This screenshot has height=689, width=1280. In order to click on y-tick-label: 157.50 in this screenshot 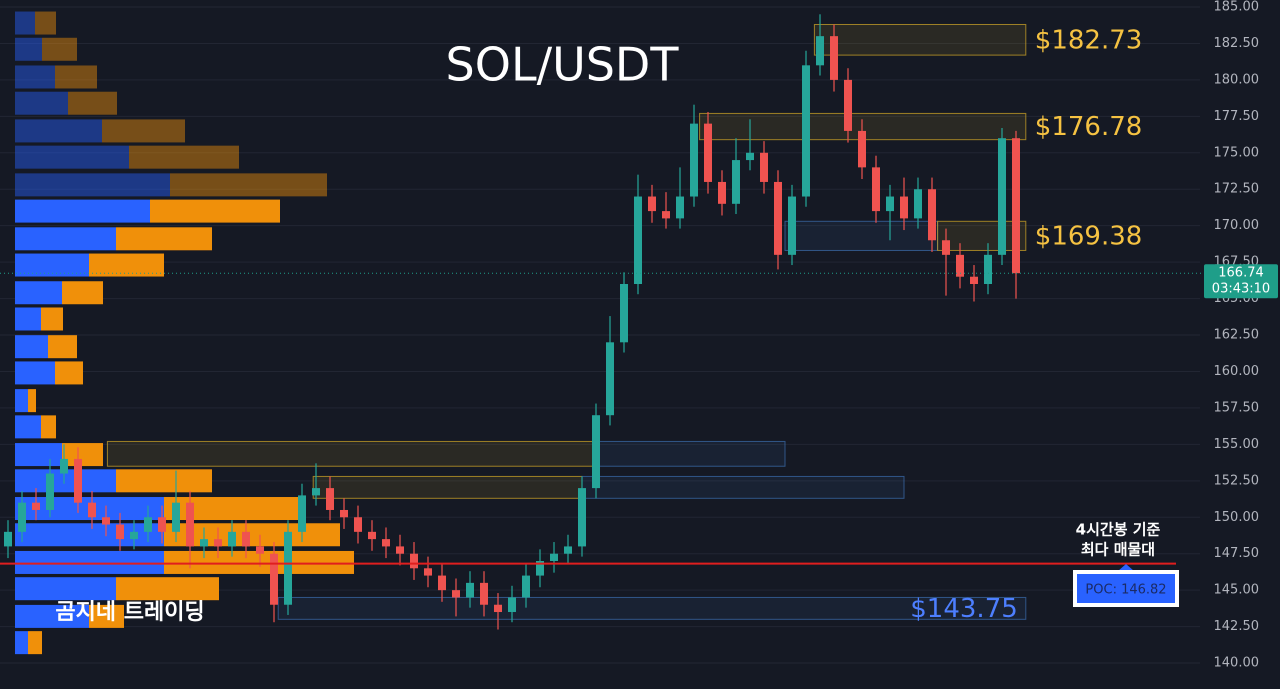, I will do `click(1237, 407)`.